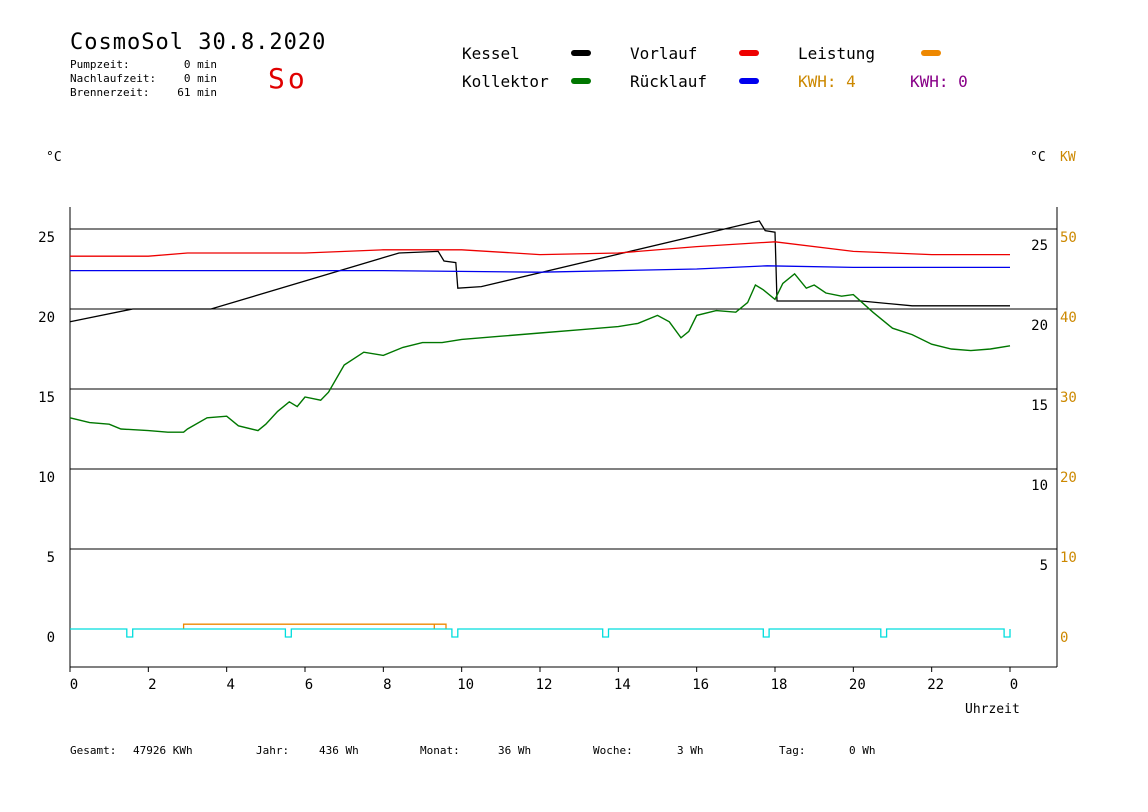  Describe the element at coordinates (1064, 638) in the screenshot. I see `y-tick-label-right-power: 0` at that location.